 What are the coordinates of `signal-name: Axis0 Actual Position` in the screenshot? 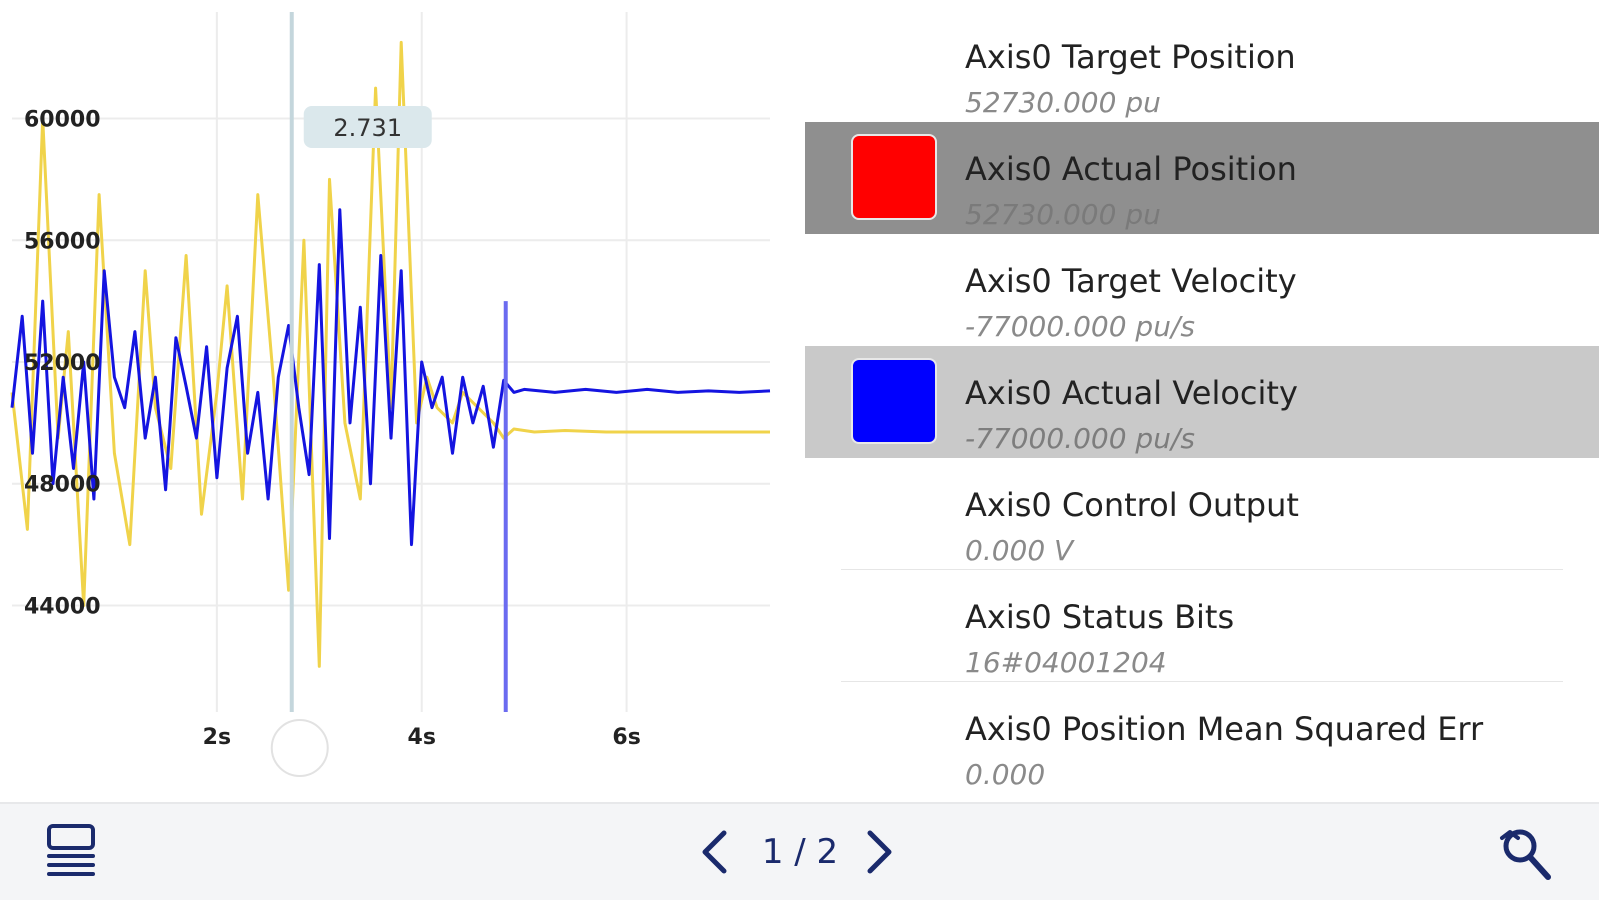 It's located at (1131, 169).